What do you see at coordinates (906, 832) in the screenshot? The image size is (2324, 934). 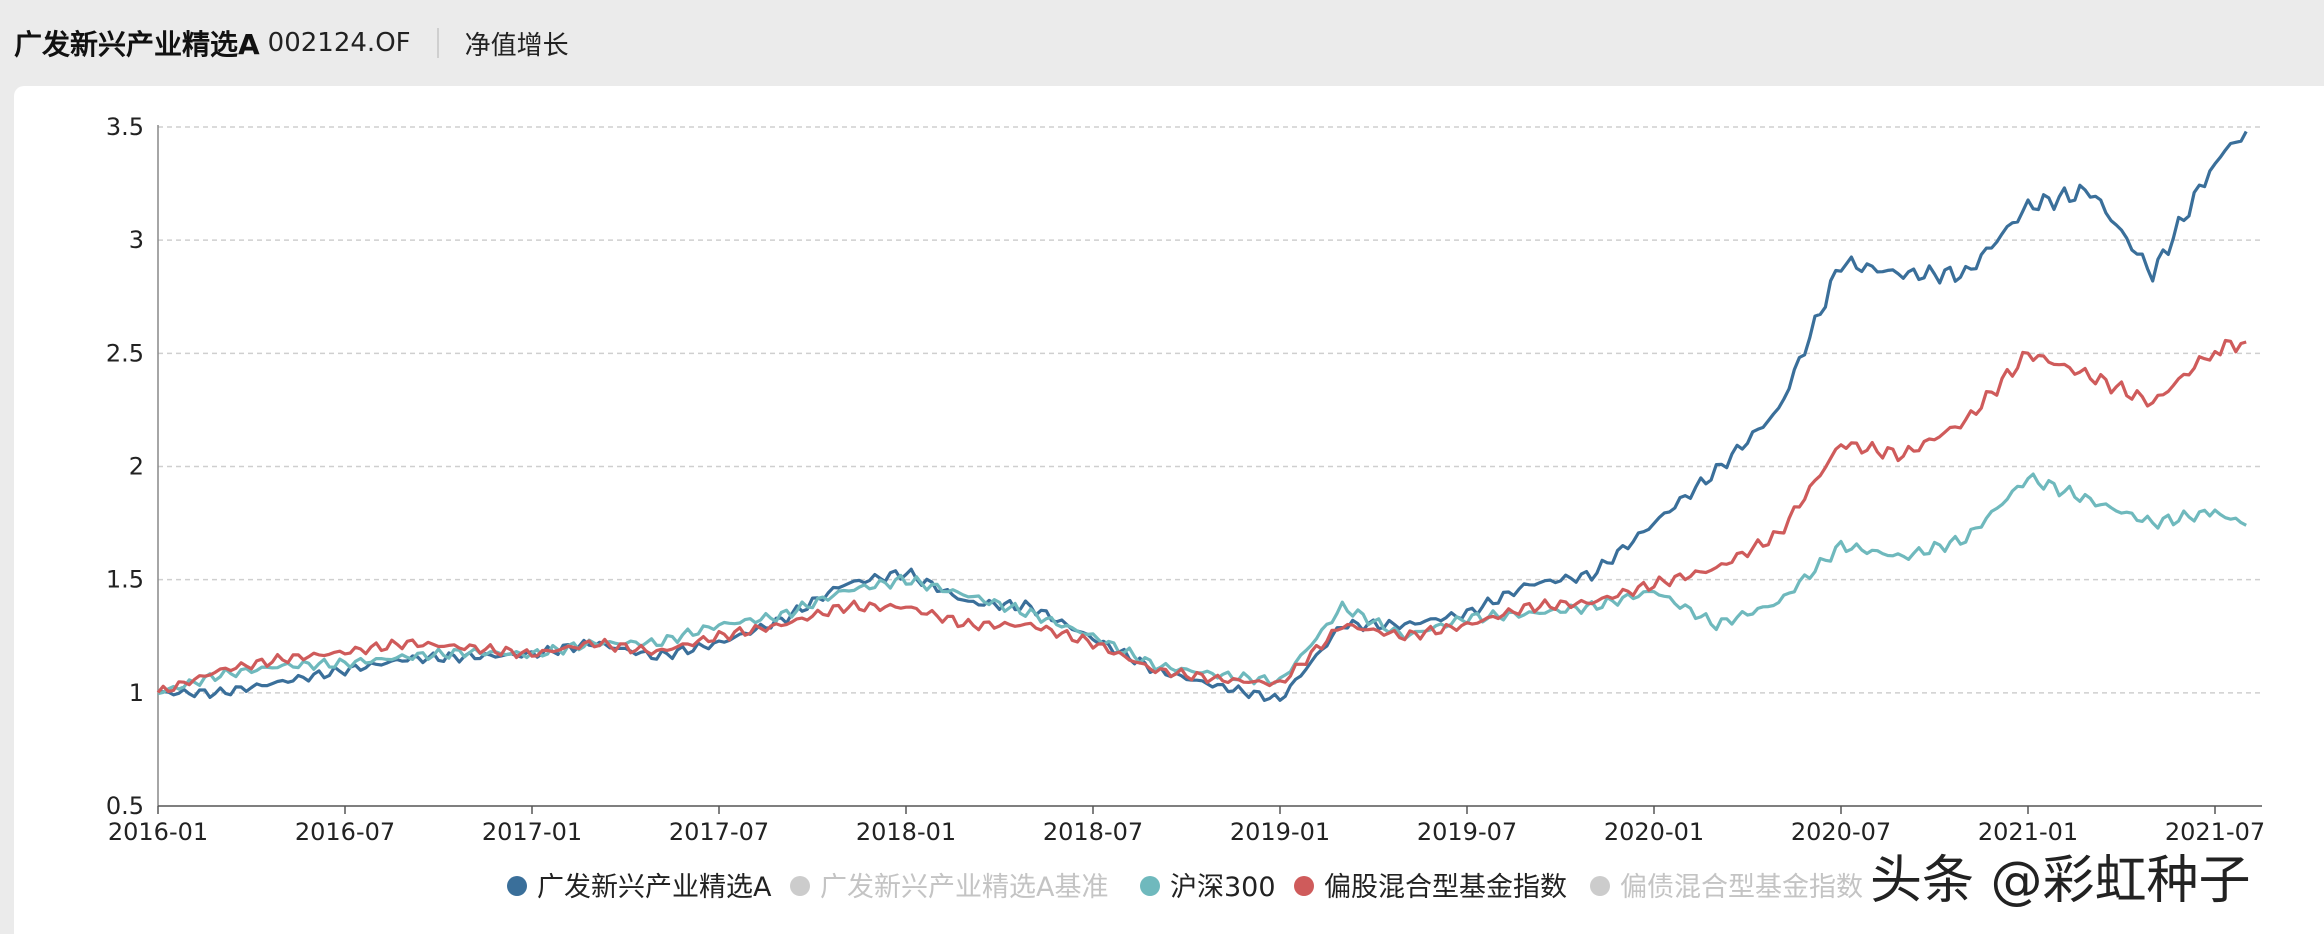 I see `x-tick-label: 2018-01` at bounding box center [906, 832].